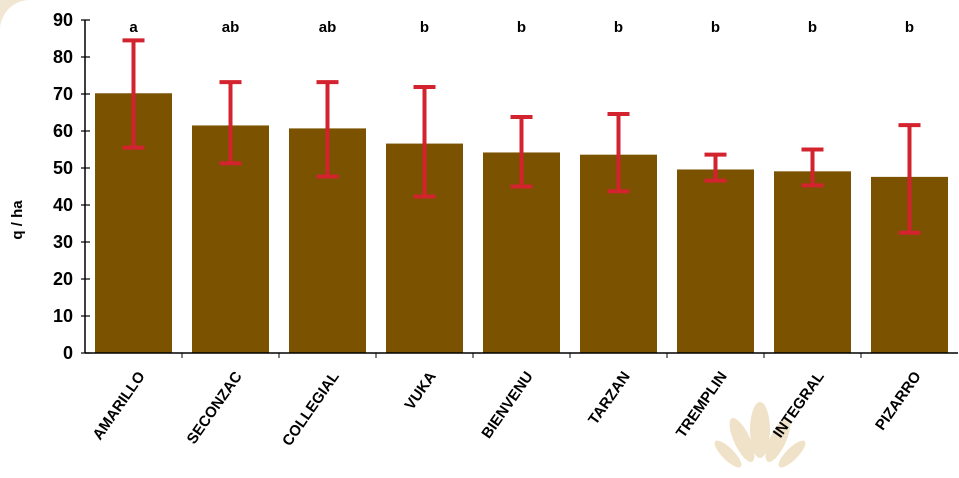 The image size is (959, 478). I want to click on y-tick-label: 10, so click(63, 316).